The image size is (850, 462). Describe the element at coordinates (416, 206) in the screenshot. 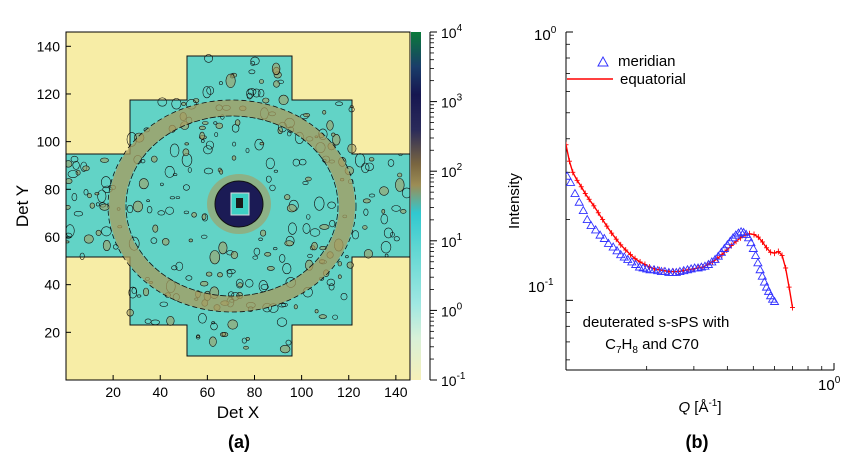

I see `colorbar` at that location.